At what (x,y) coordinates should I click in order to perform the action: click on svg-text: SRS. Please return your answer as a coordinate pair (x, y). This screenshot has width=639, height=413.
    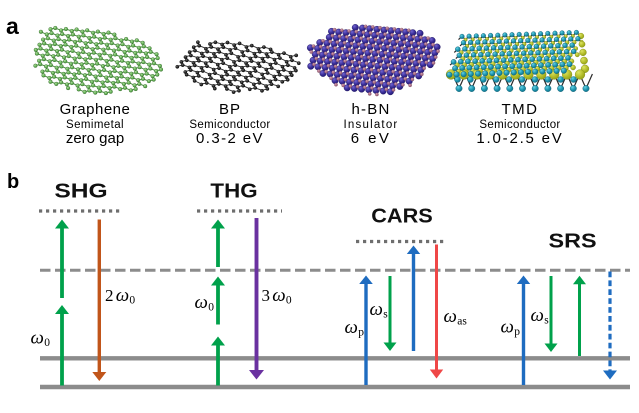
    Looking at the image, I should click on (572, 240).